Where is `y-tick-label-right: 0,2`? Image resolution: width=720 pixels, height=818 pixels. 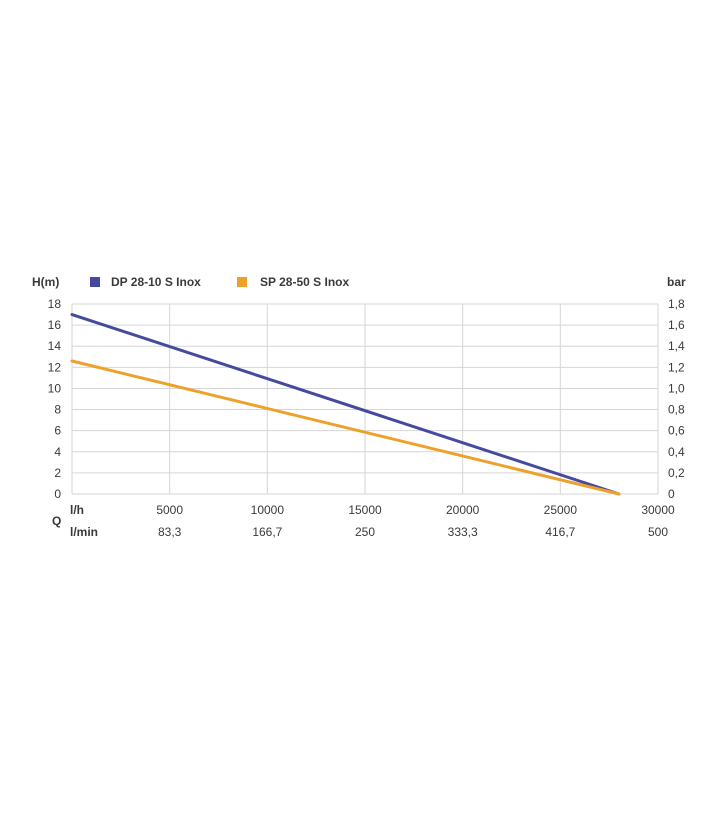 y-tick-label-right: 0,2 is located at coordinates (676, 473).